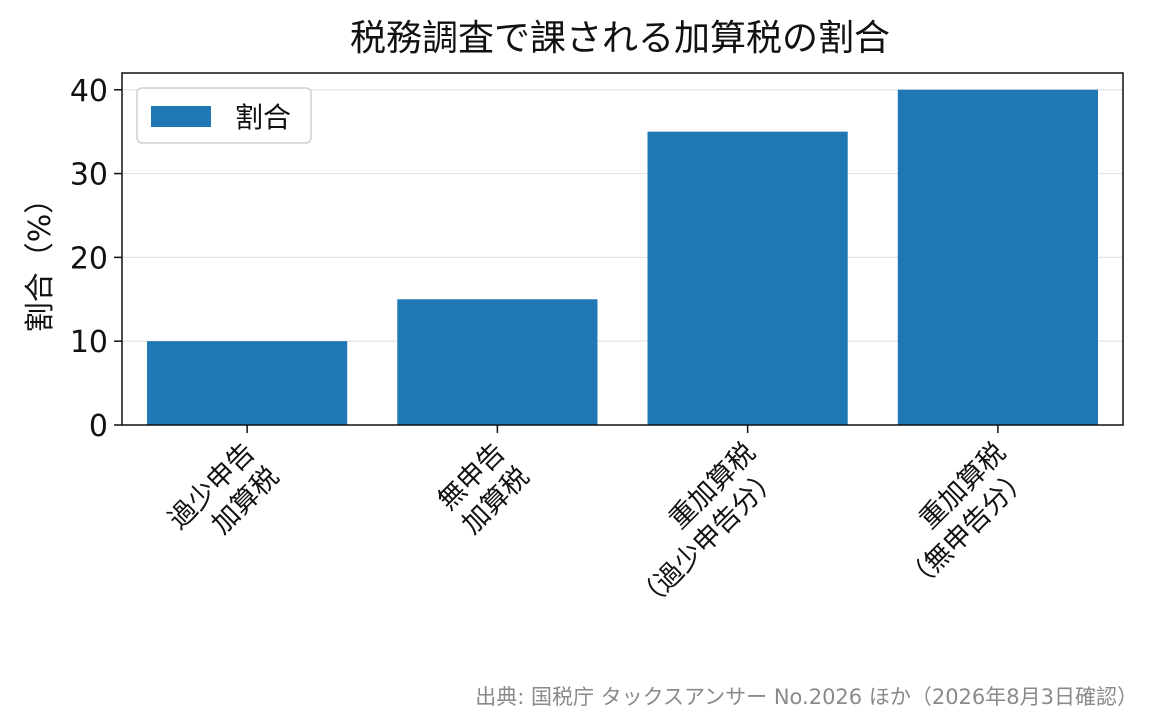  Describe the element at coordinates (40, 258) in the screenshot. I see `y-axis-label: 割合（%）` at that location.